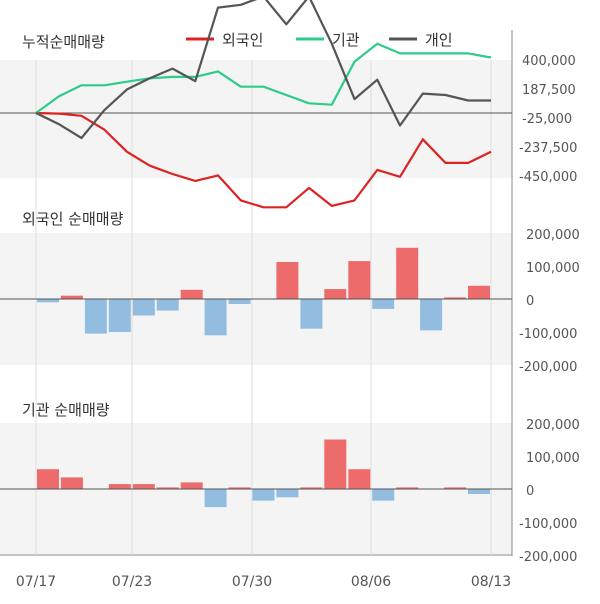 The image size is (600, 604). I want to click on panel-3-bars, so click(263, 473).